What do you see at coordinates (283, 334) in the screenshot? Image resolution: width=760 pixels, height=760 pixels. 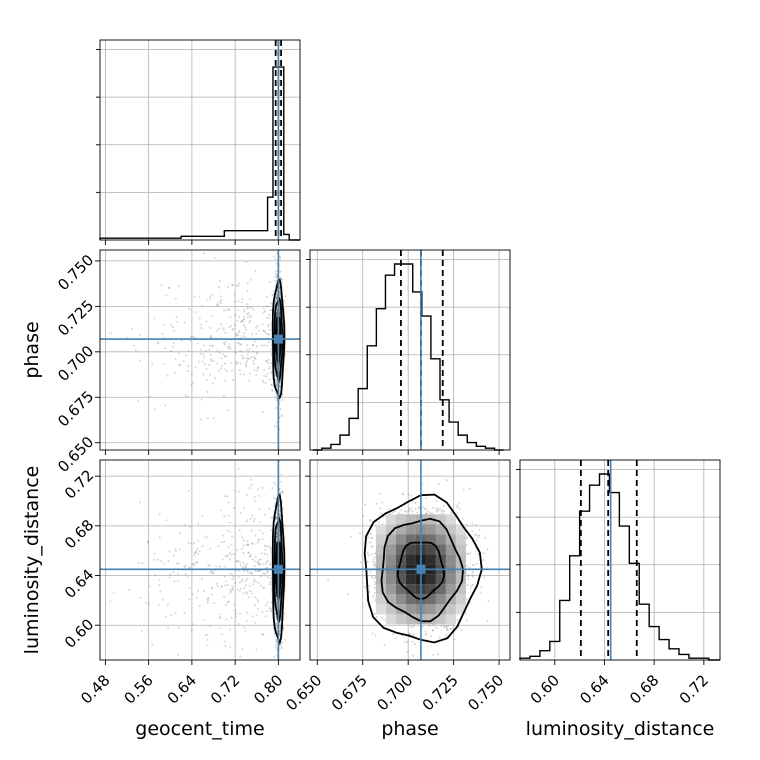 I see `density-cell` at bounding box center [283, 334].